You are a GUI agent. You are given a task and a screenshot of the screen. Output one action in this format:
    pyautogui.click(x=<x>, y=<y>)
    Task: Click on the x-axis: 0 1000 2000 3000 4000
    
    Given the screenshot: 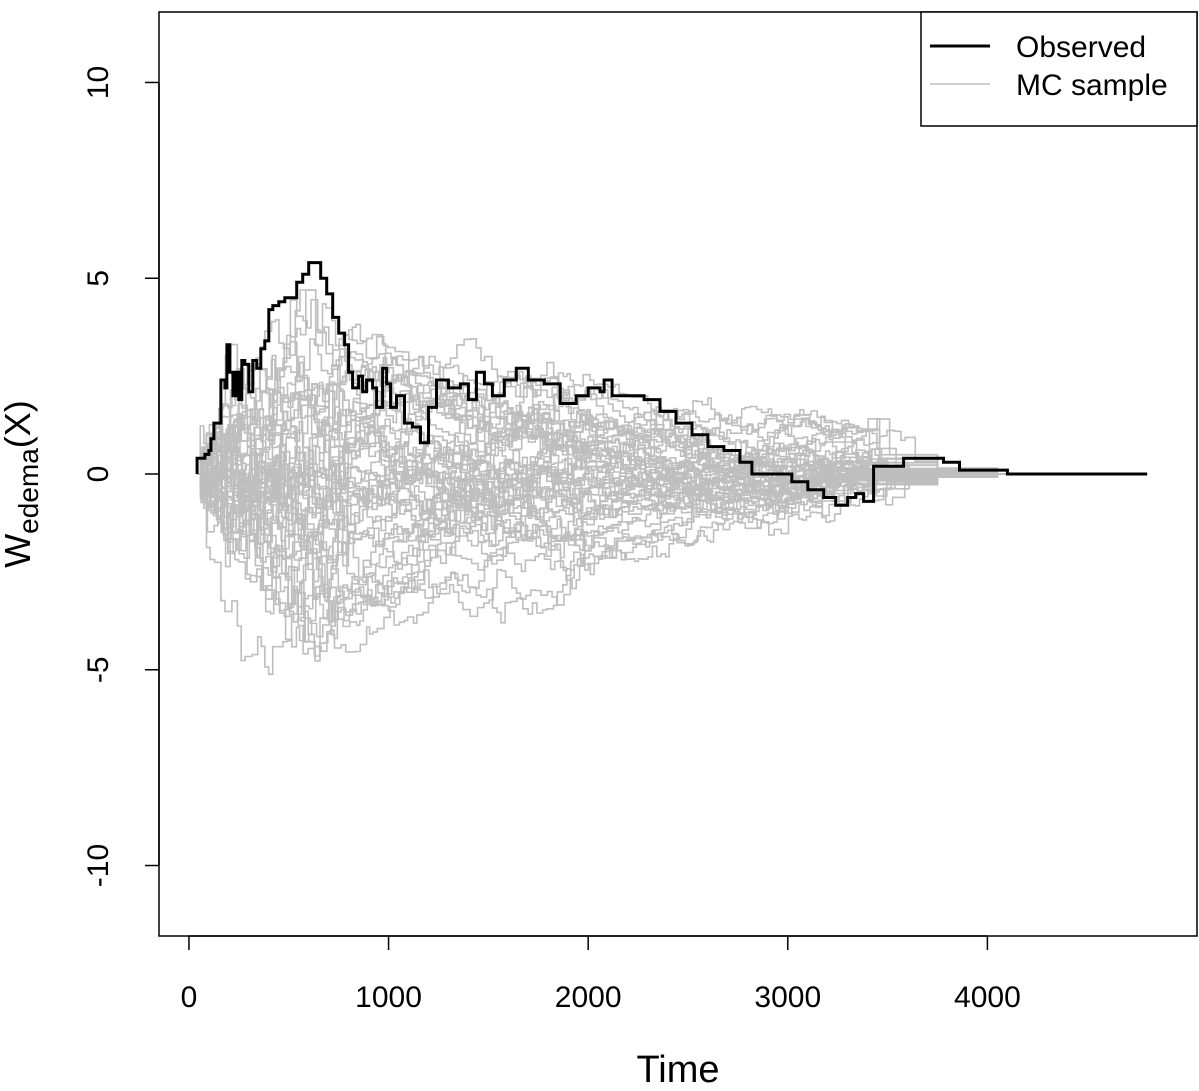 What is the action you would take?
    pyautogui.click(x=601, y=974)
    